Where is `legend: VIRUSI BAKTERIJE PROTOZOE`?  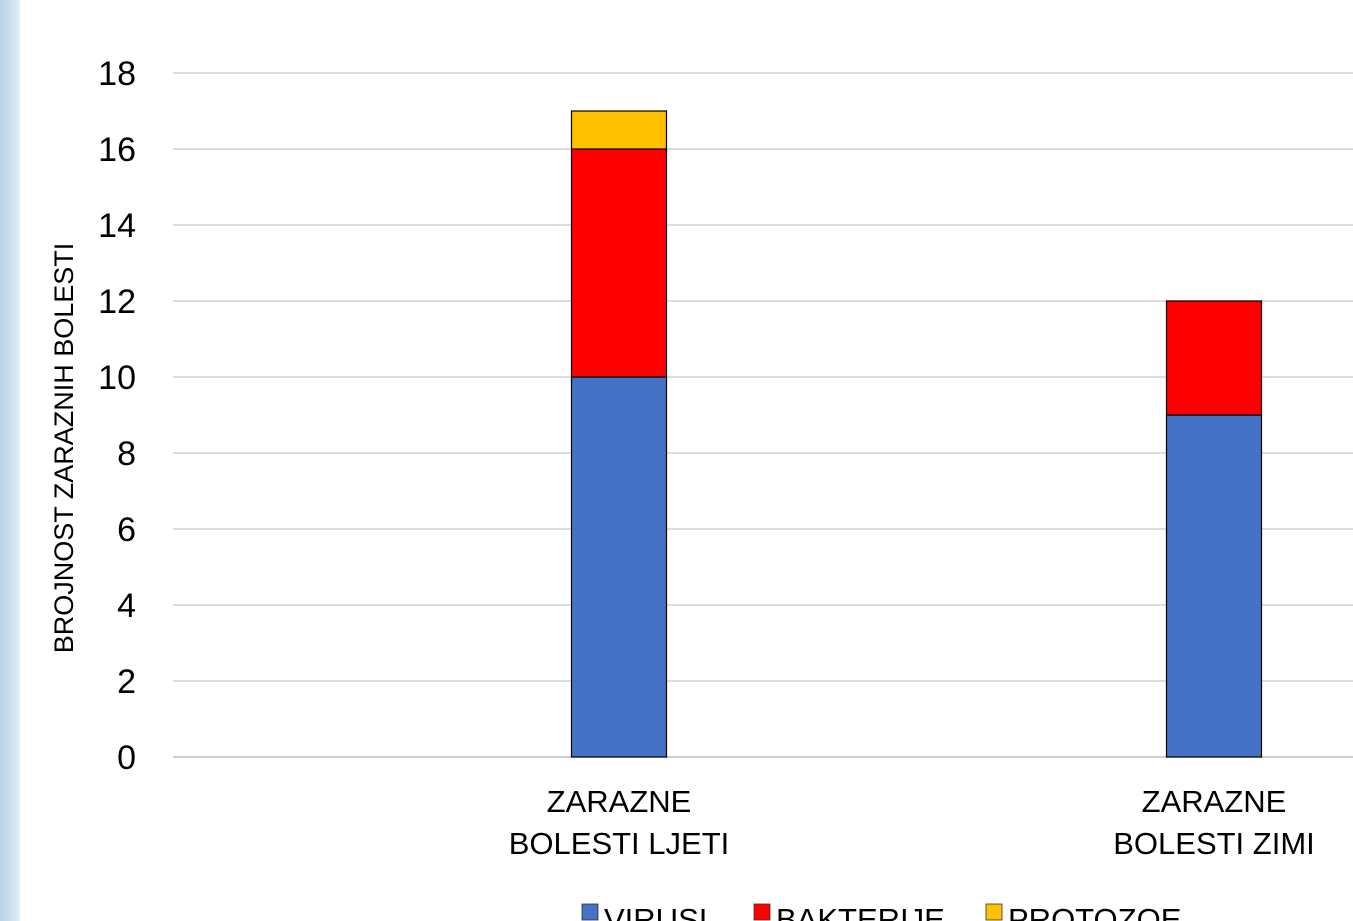 legend: VIRUSI BAKTERIJE PROTOZOE is located at coordinates (881, 911).